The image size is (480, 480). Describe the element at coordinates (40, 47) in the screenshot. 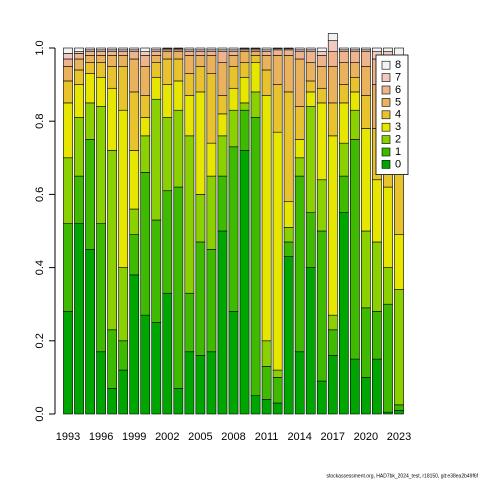

I see `y-tick-label: 1.0` at that location.